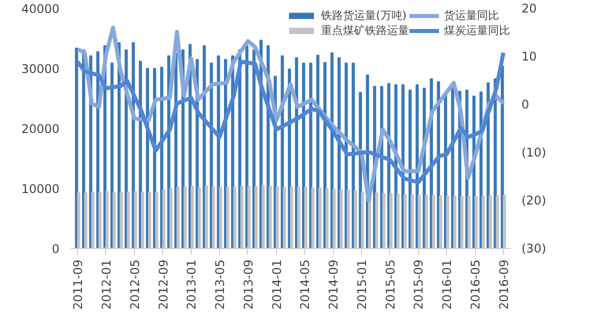 Image resolution: width=600 pixels, height=332 pixels. I want to click on x-tick-label: 2015-05, so click(390, 285).